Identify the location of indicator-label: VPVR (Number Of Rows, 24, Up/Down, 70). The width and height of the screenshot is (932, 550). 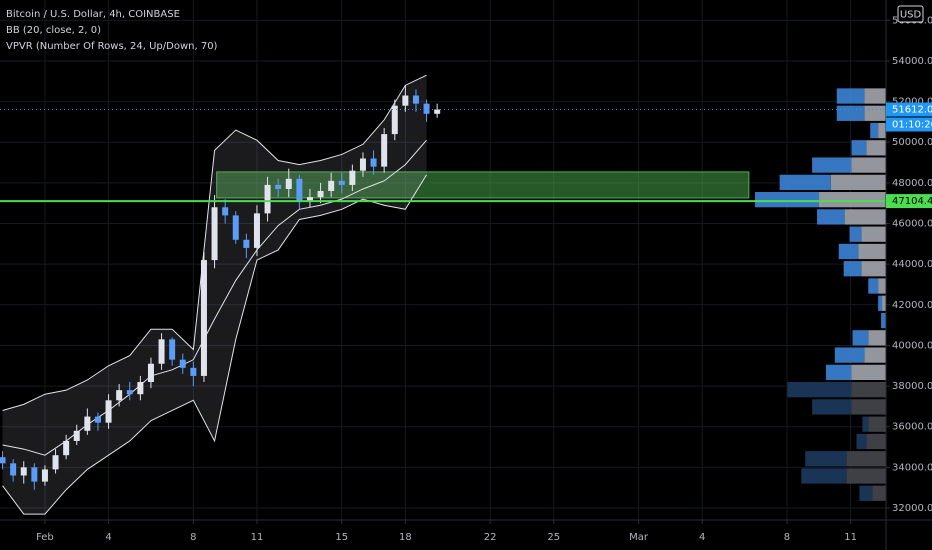
(112, 46).